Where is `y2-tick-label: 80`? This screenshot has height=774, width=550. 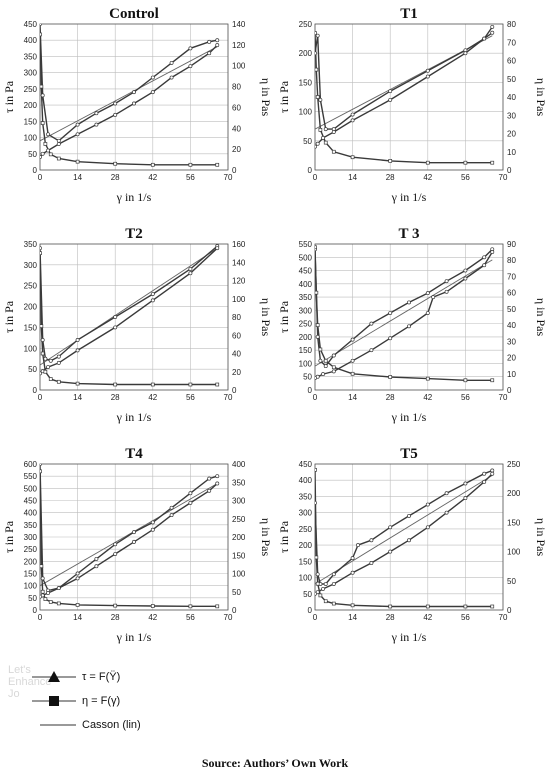
y2-tick-label: 80 is located at coordinates (236, 317).